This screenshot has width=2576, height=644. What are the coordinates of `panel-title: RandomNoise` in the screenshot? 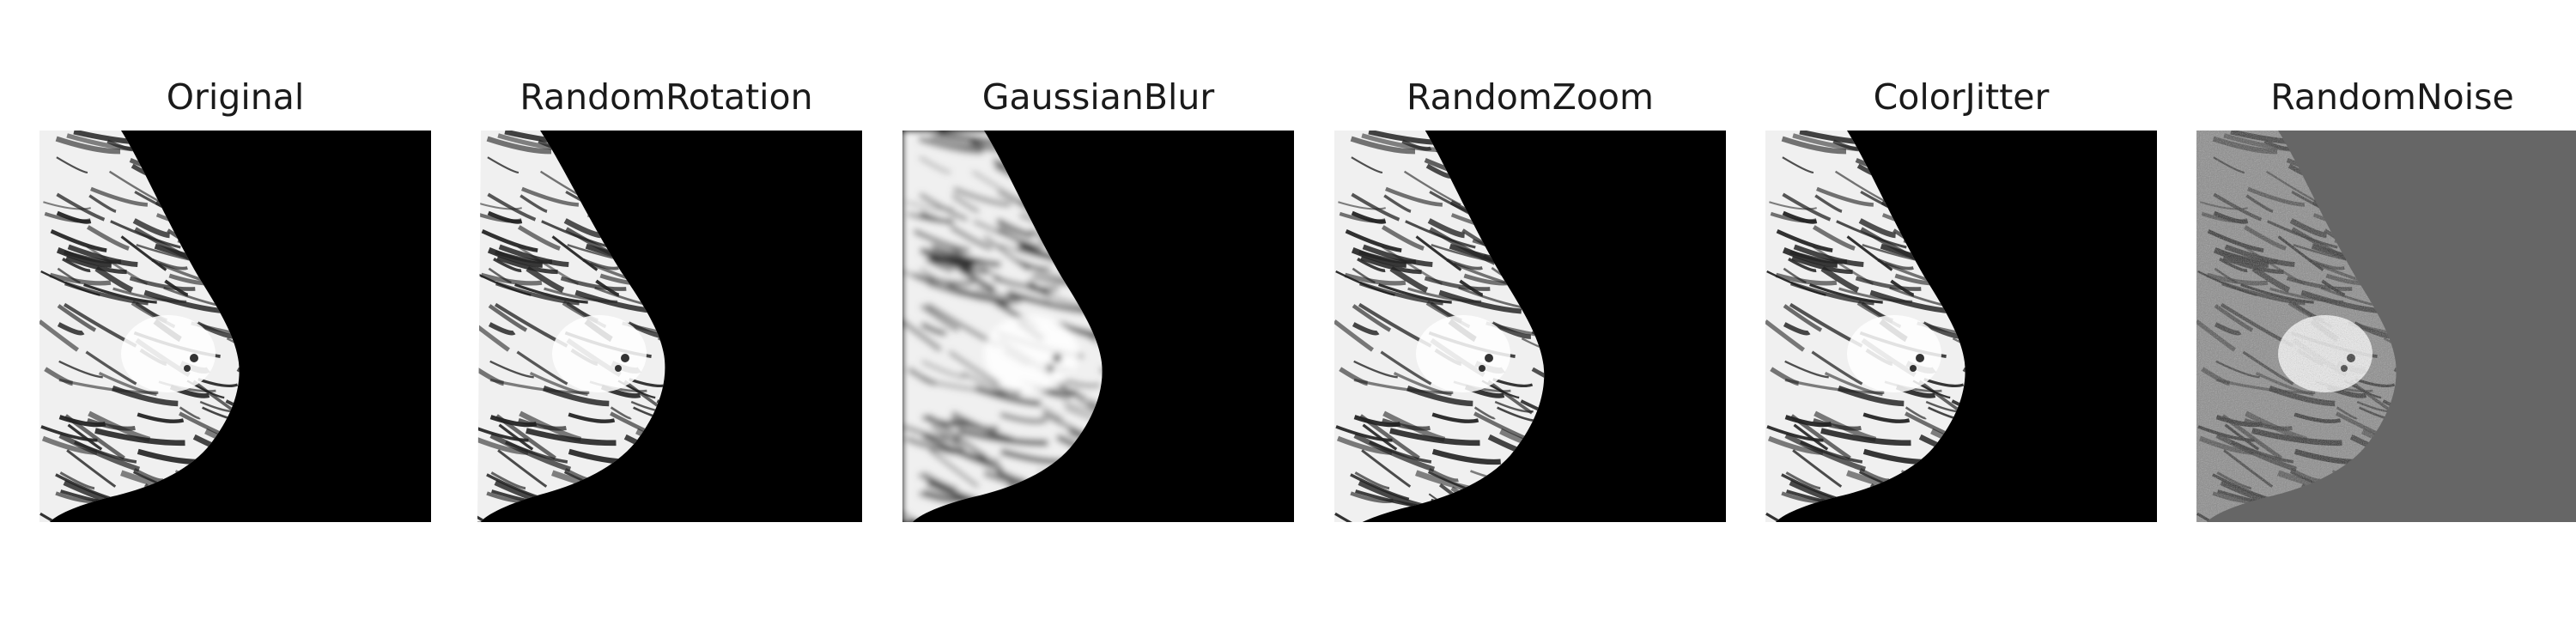 It's located at (2392, 97).